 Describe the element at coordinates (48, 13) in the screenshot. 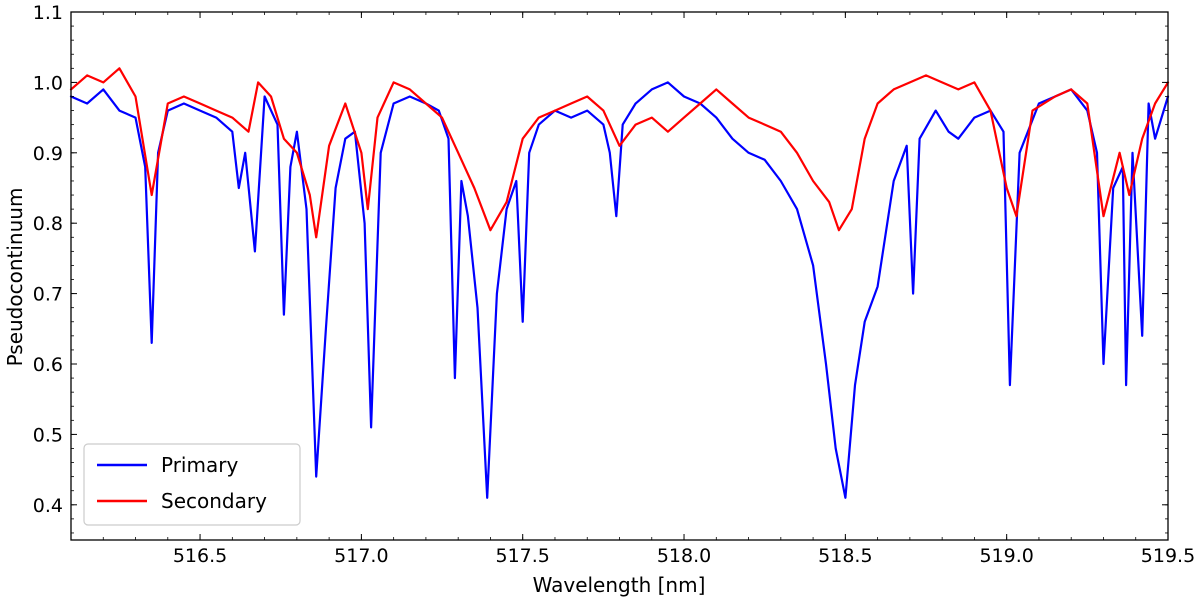

I see `y-tick-label: 1.1` at that location.